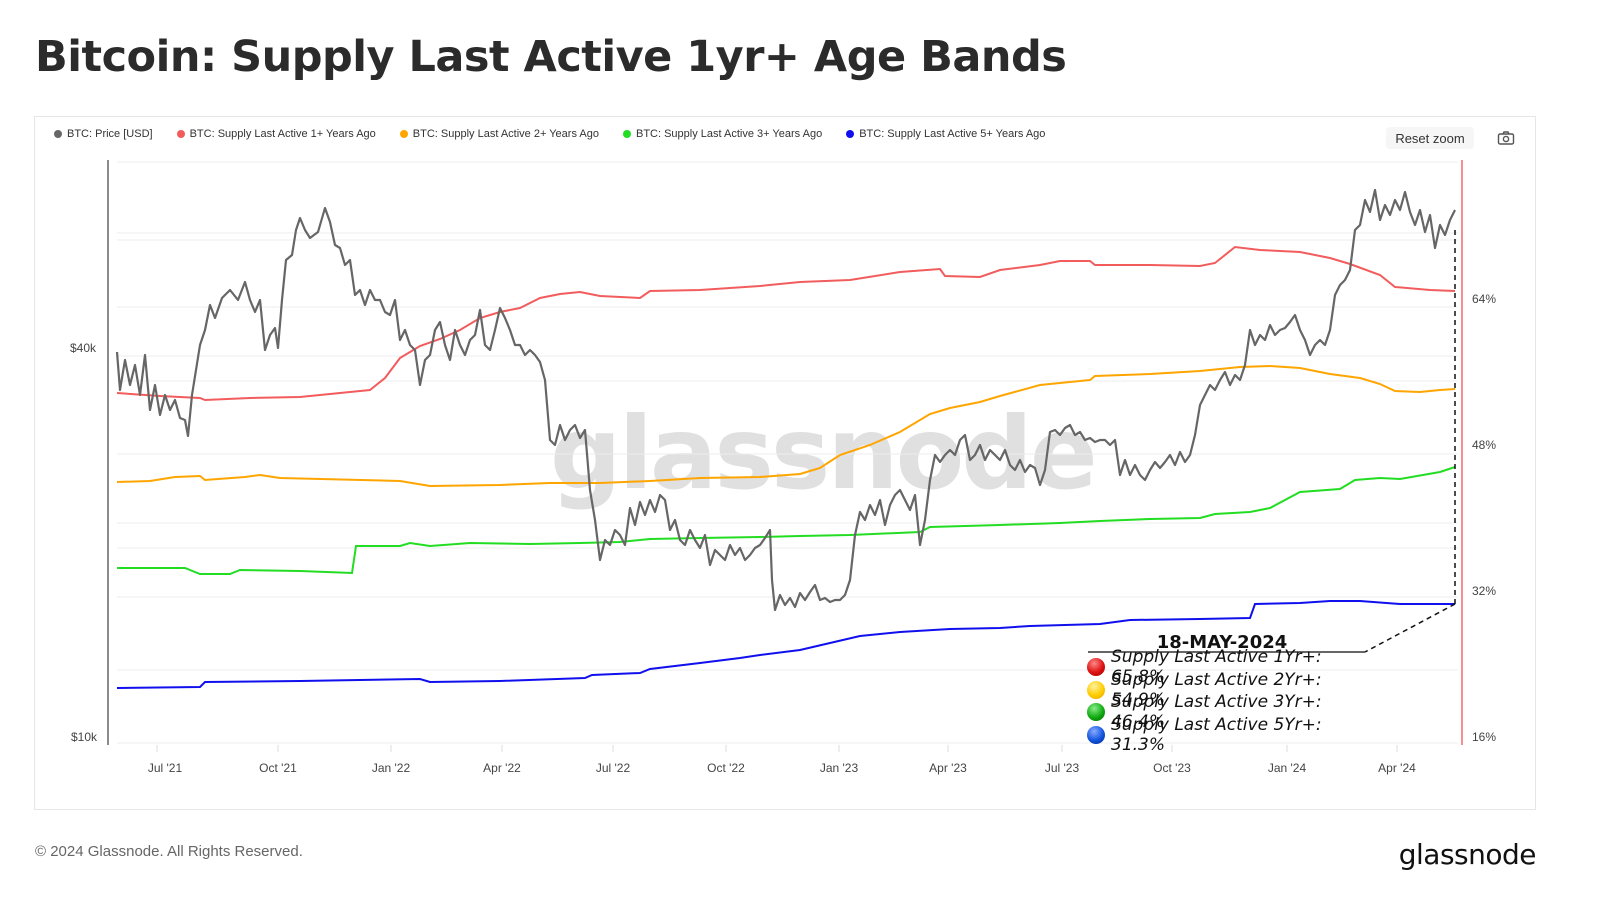  Describe the element at coordinates (726, 768) in the screenshot. I see `x-tick: Oct '22` at that location.